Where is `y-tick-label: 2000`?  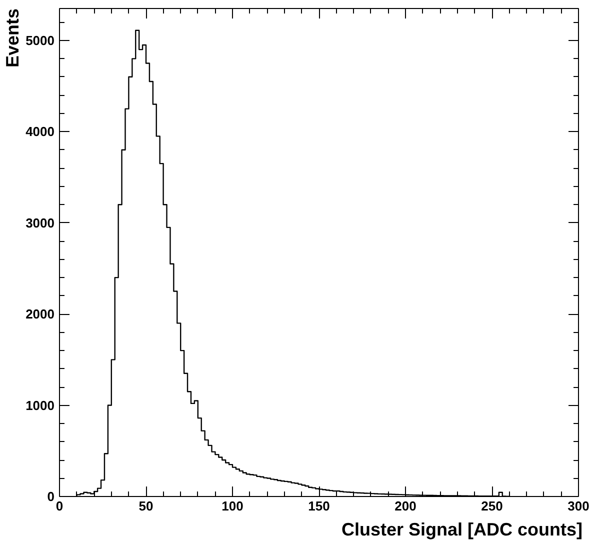 y-tick-label: 2000 is located at coordinates (40, 314).